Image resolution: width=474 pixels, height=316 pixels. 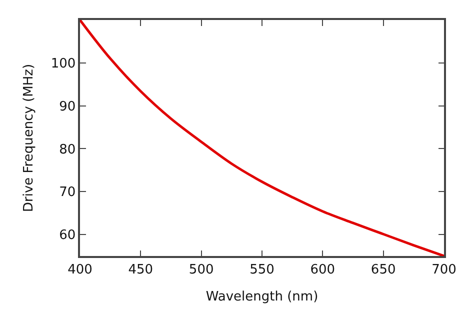 I want to click on x-tick-label: 650, so click(x=383, y=270).